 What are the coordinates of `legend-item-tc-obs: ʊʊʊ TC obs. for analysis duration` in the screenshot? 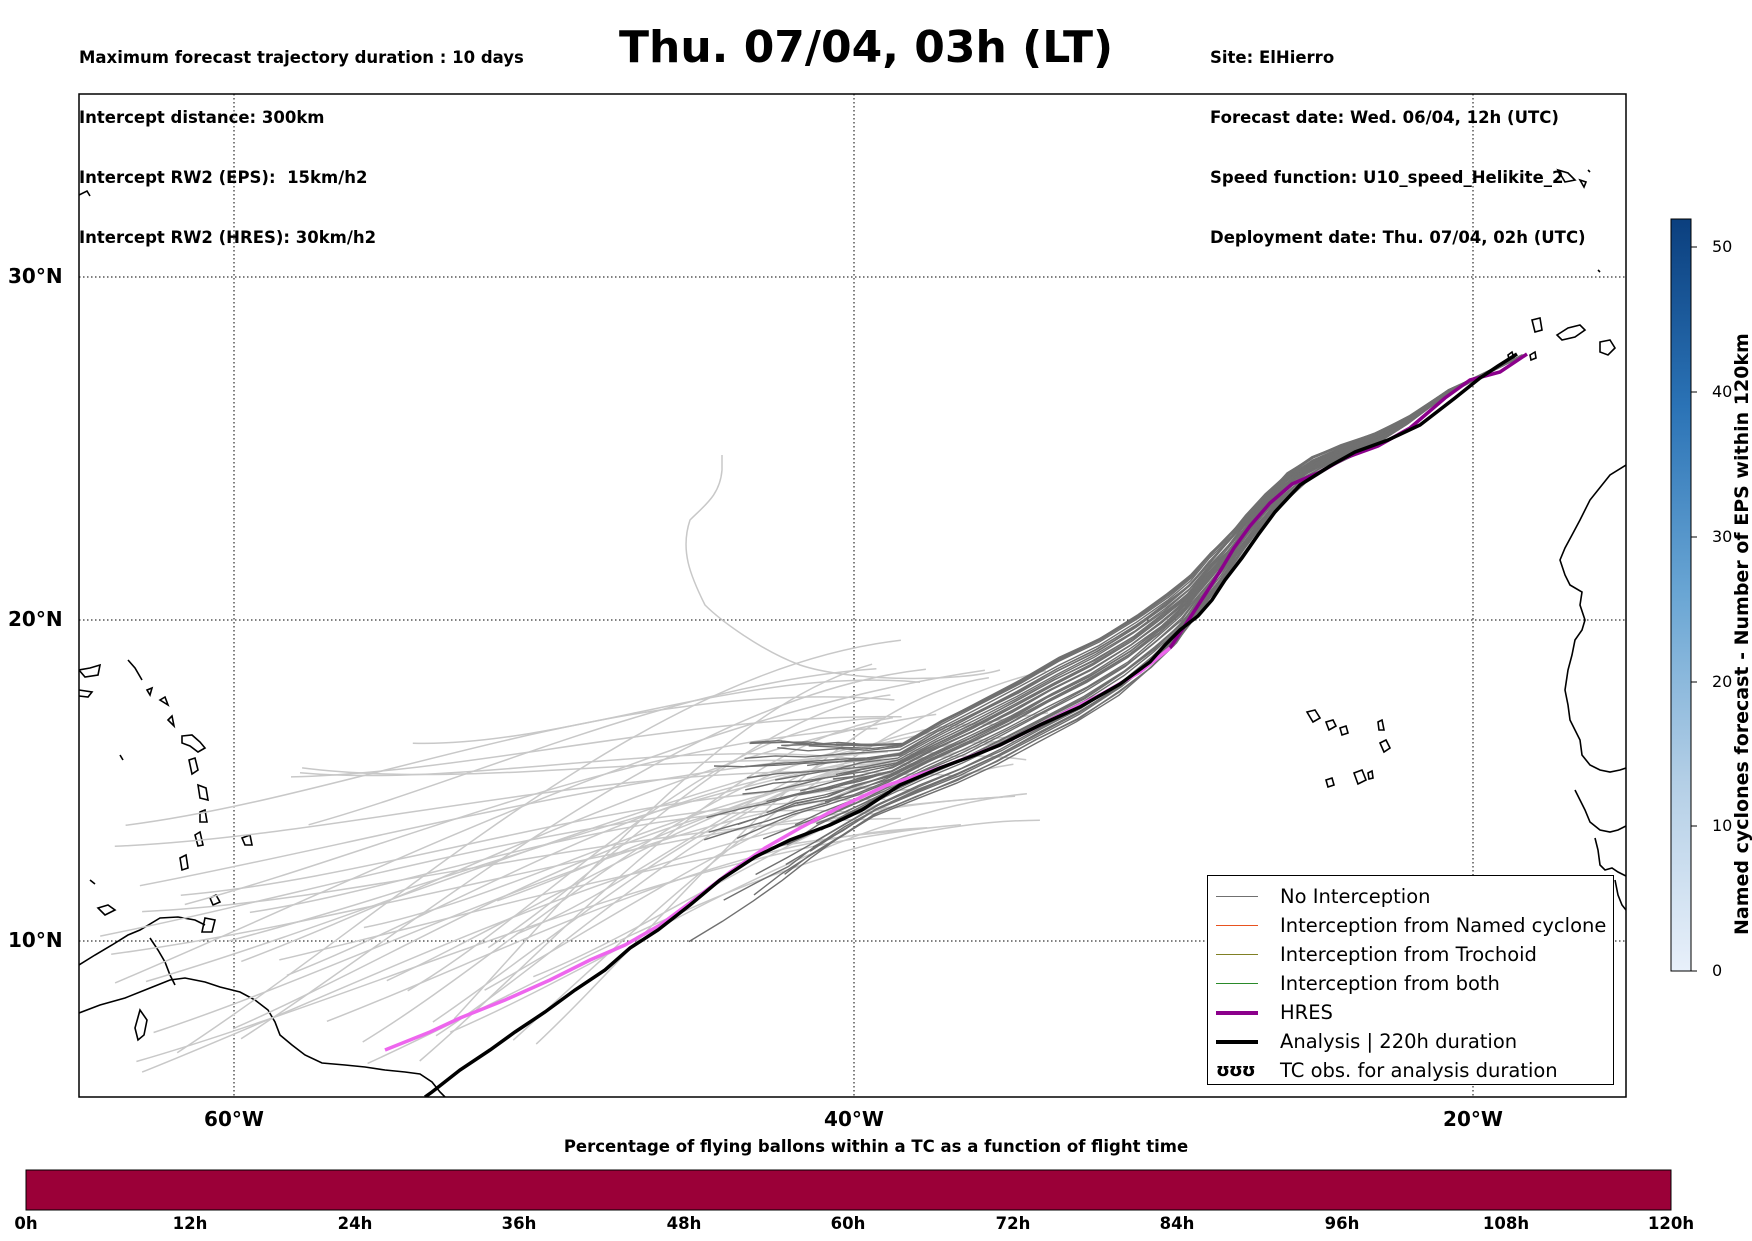 It's located at (1387, 1070).